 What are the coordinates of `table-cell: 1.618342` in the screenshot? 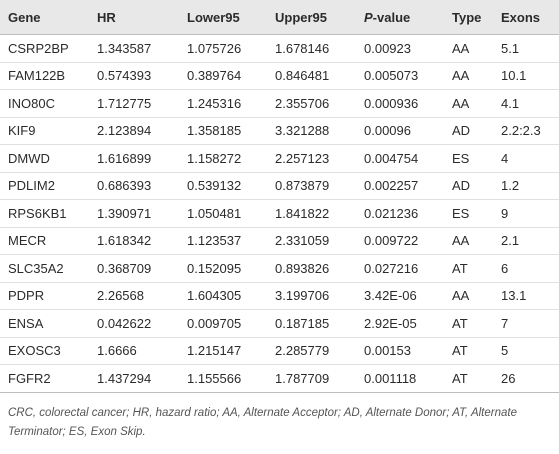 It's located at (134, 241).